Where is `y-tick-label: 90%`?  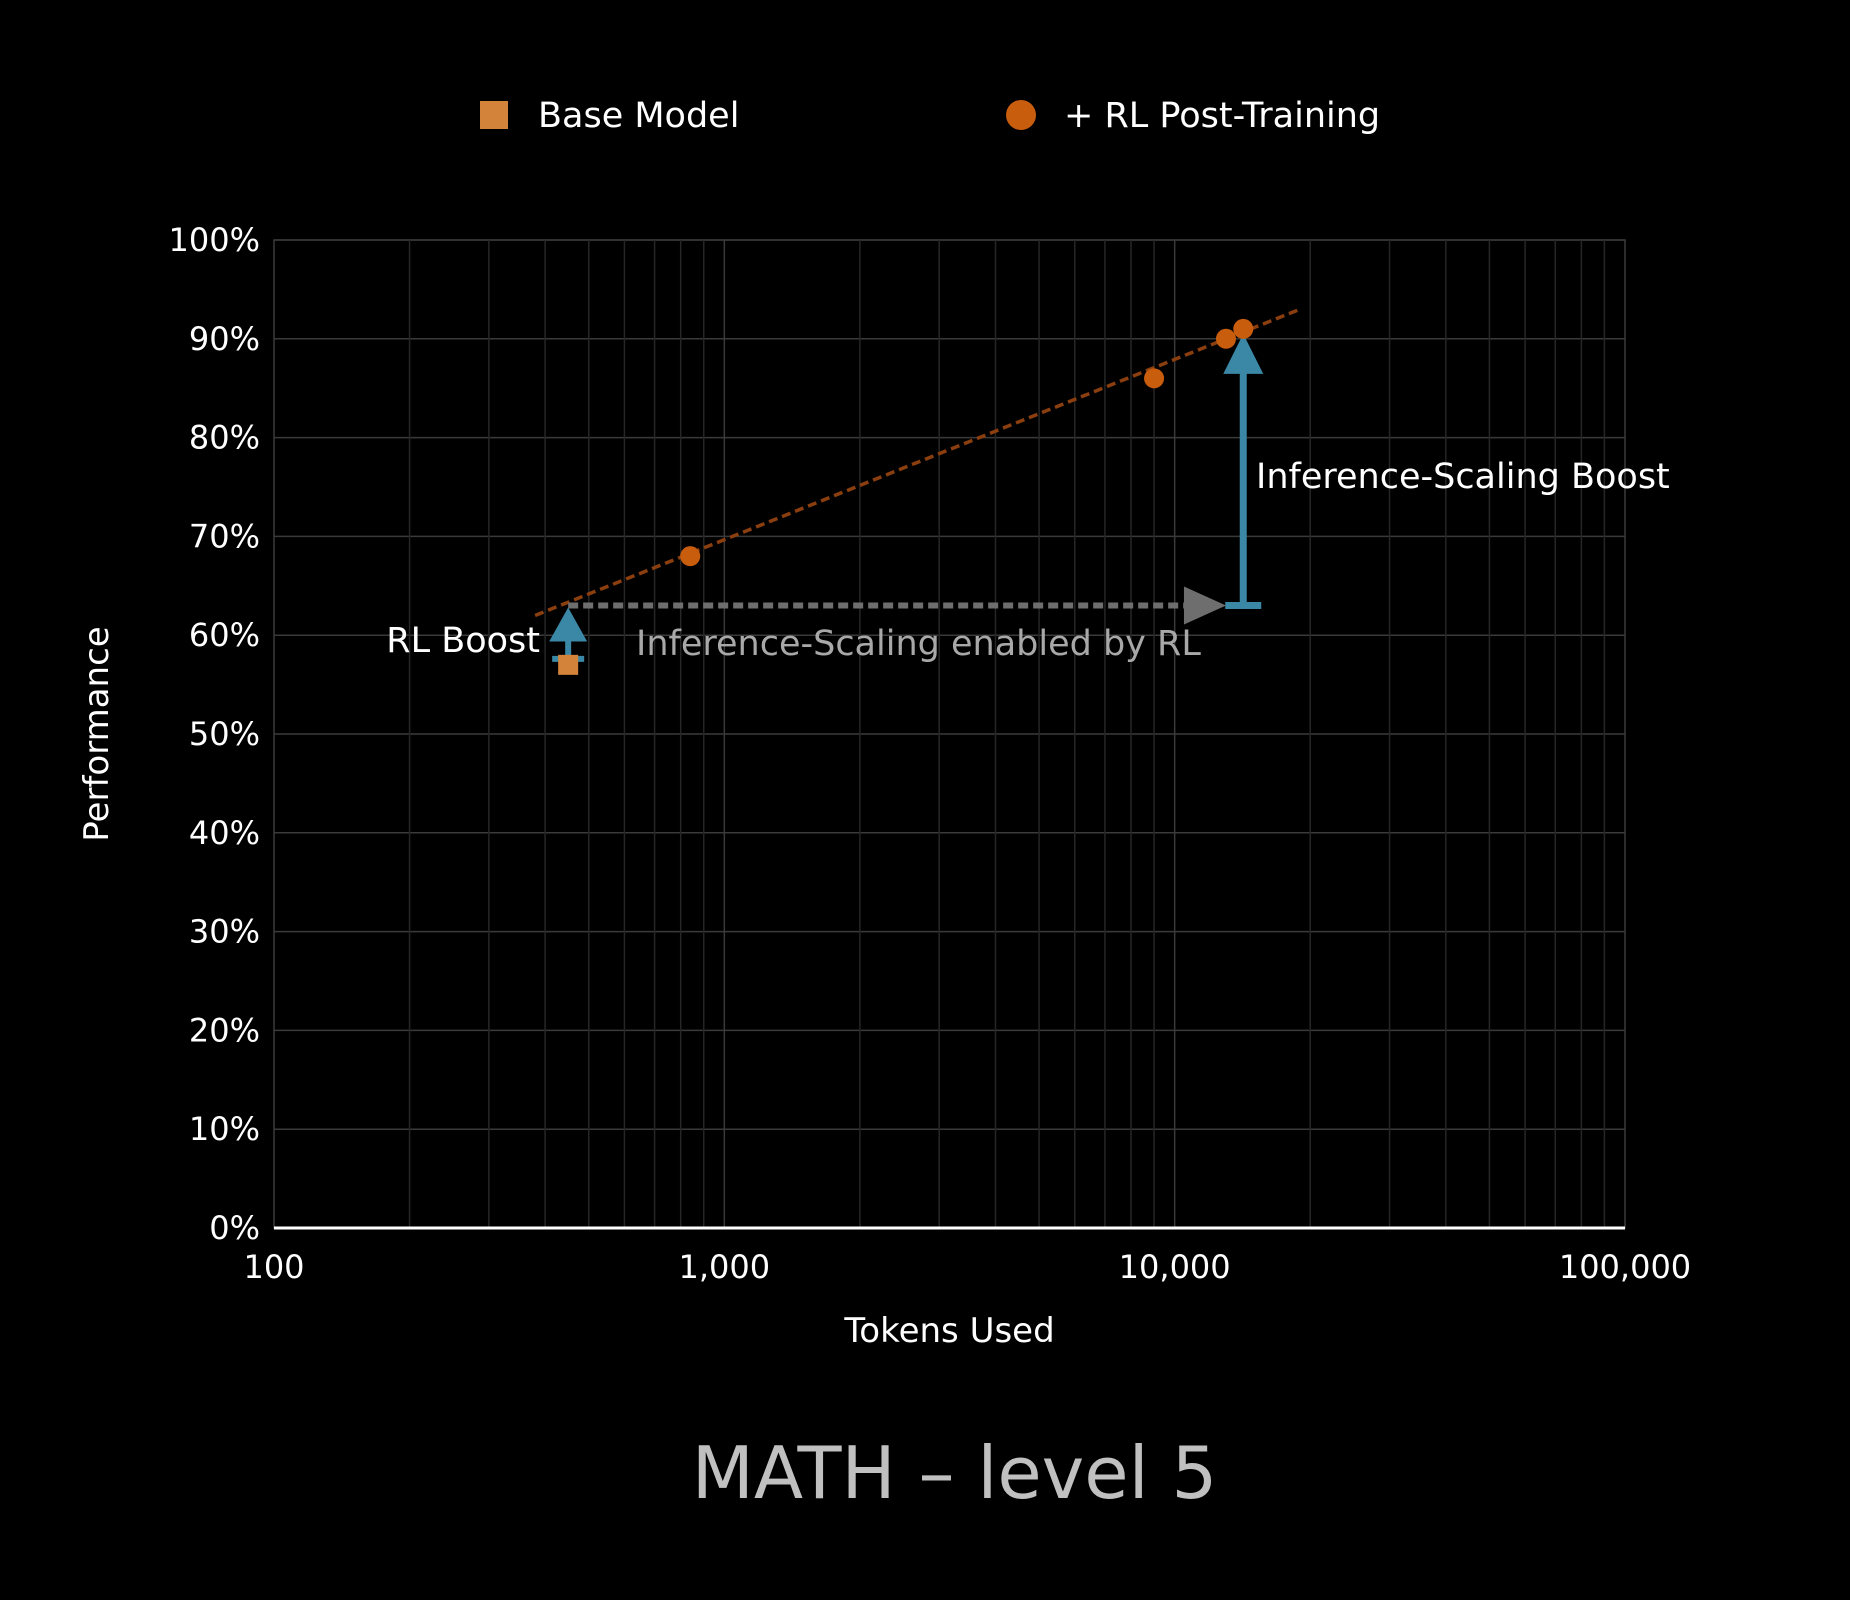
y-tick-label: 90% is located at coordinates (224, 339).